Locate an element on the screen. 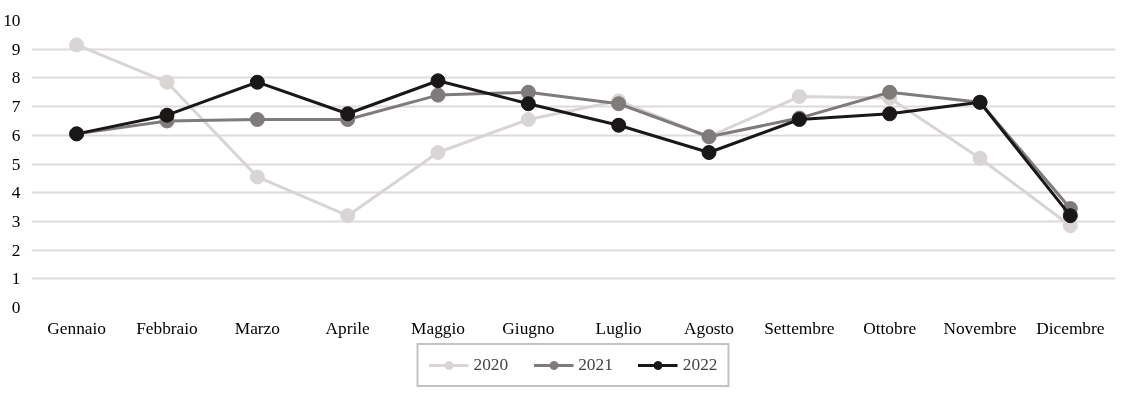 The width and height of the screenshot is (1142, 401). x-tick-label: Gennaio is located at coordinates (77, 328).